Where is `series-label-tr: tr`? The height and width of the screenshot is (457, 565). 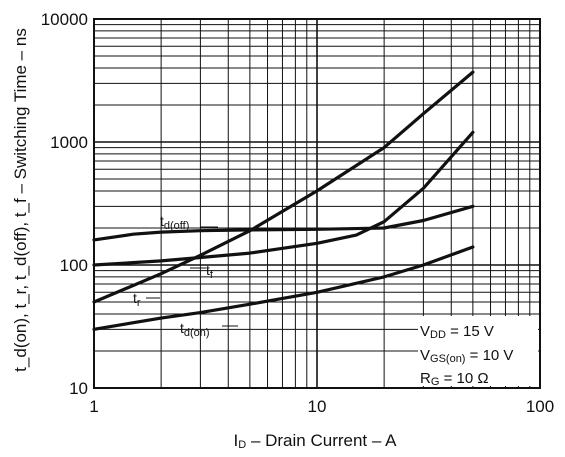 series-label-tr: tr is located at coordinates (137, 299).